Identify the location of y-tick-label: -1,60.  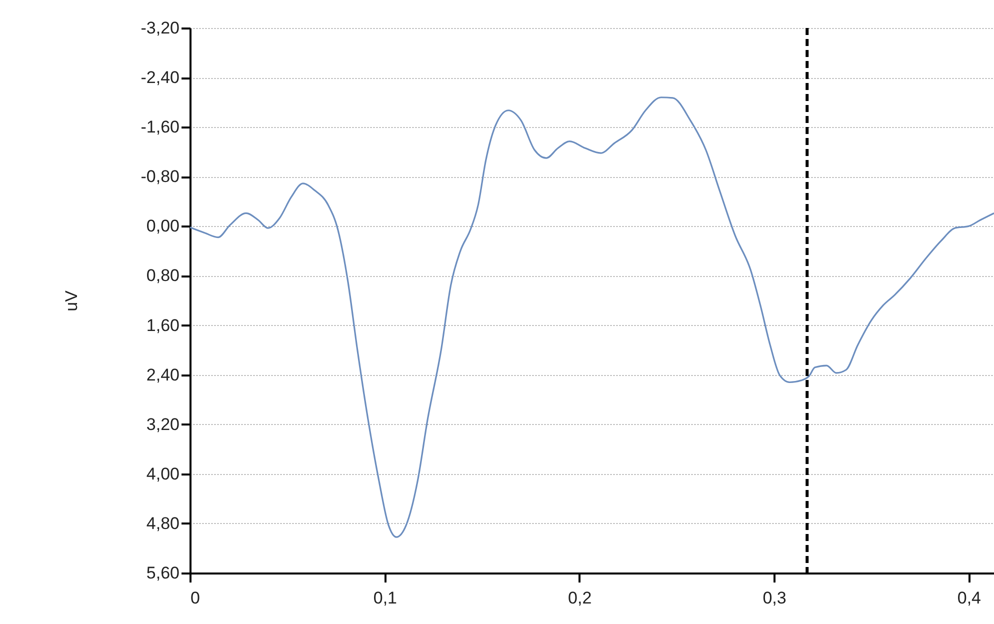
(160, 127).